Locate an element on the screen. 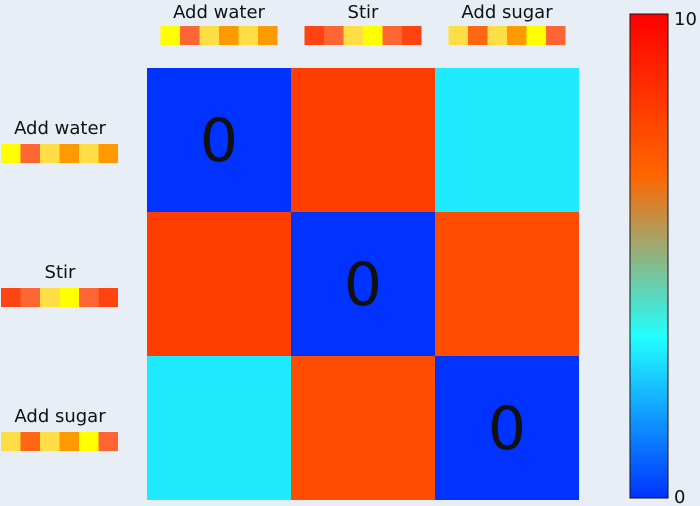 The width and height of the screenshot is (700, 506). colorbar: 10 0 is located at coordinates (663, 257).